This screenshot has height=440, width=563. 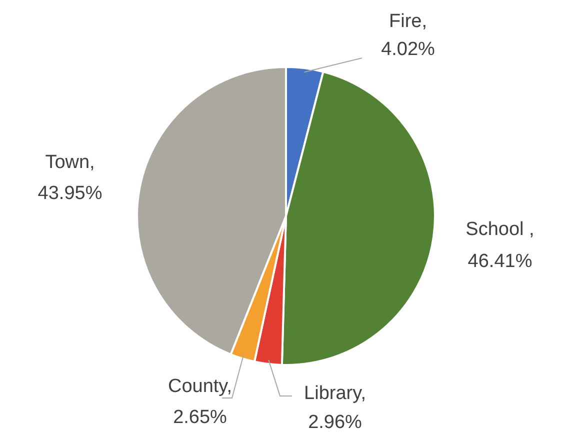 What do you see at coordinates (408, 35) in the screenshot?
I see `slice-label: Fire, 4.02%` at bounding box center [408, 35].